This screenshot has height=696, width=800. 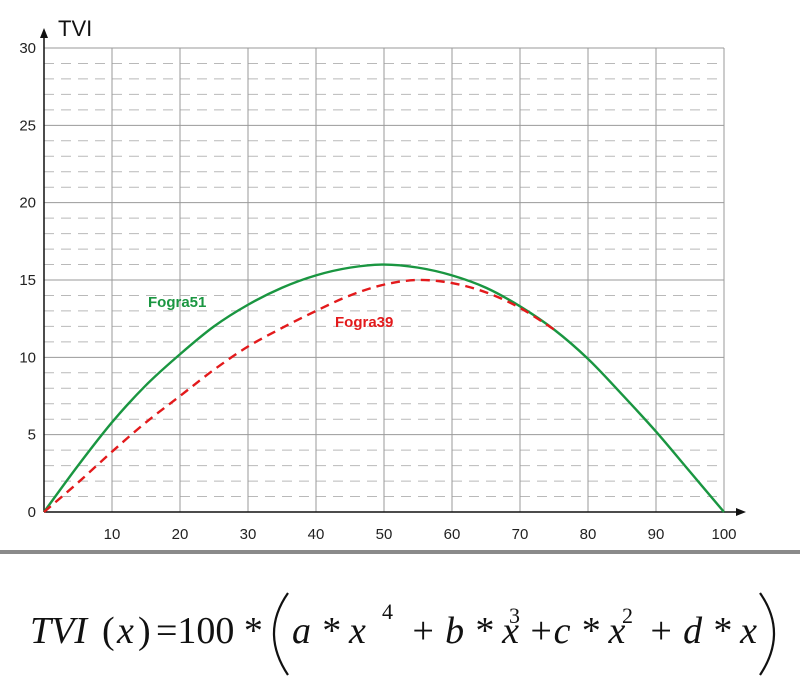 What do you see at coordinates (702, 631) in the screenshot?
I see `formula-term-d: + d * x` at bounding box center [702, 631].